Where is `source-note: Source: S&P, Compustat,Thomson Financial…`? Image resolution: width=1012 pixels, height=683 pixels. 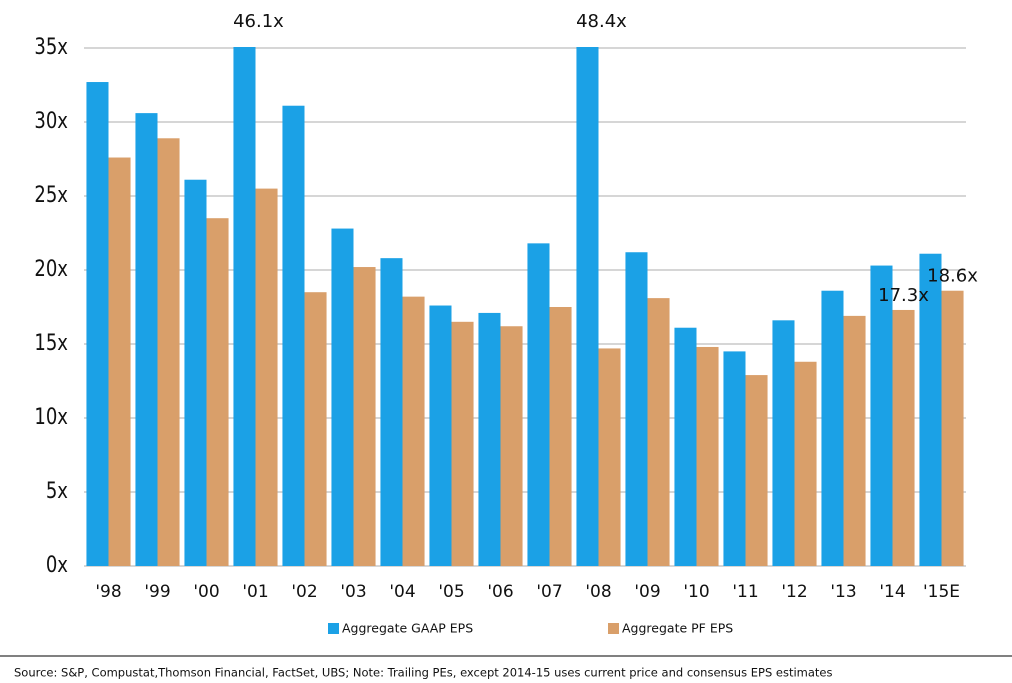
source-note: Source: S&P, Compustat,Thomson Financial… is located at coordinates (423, 673).